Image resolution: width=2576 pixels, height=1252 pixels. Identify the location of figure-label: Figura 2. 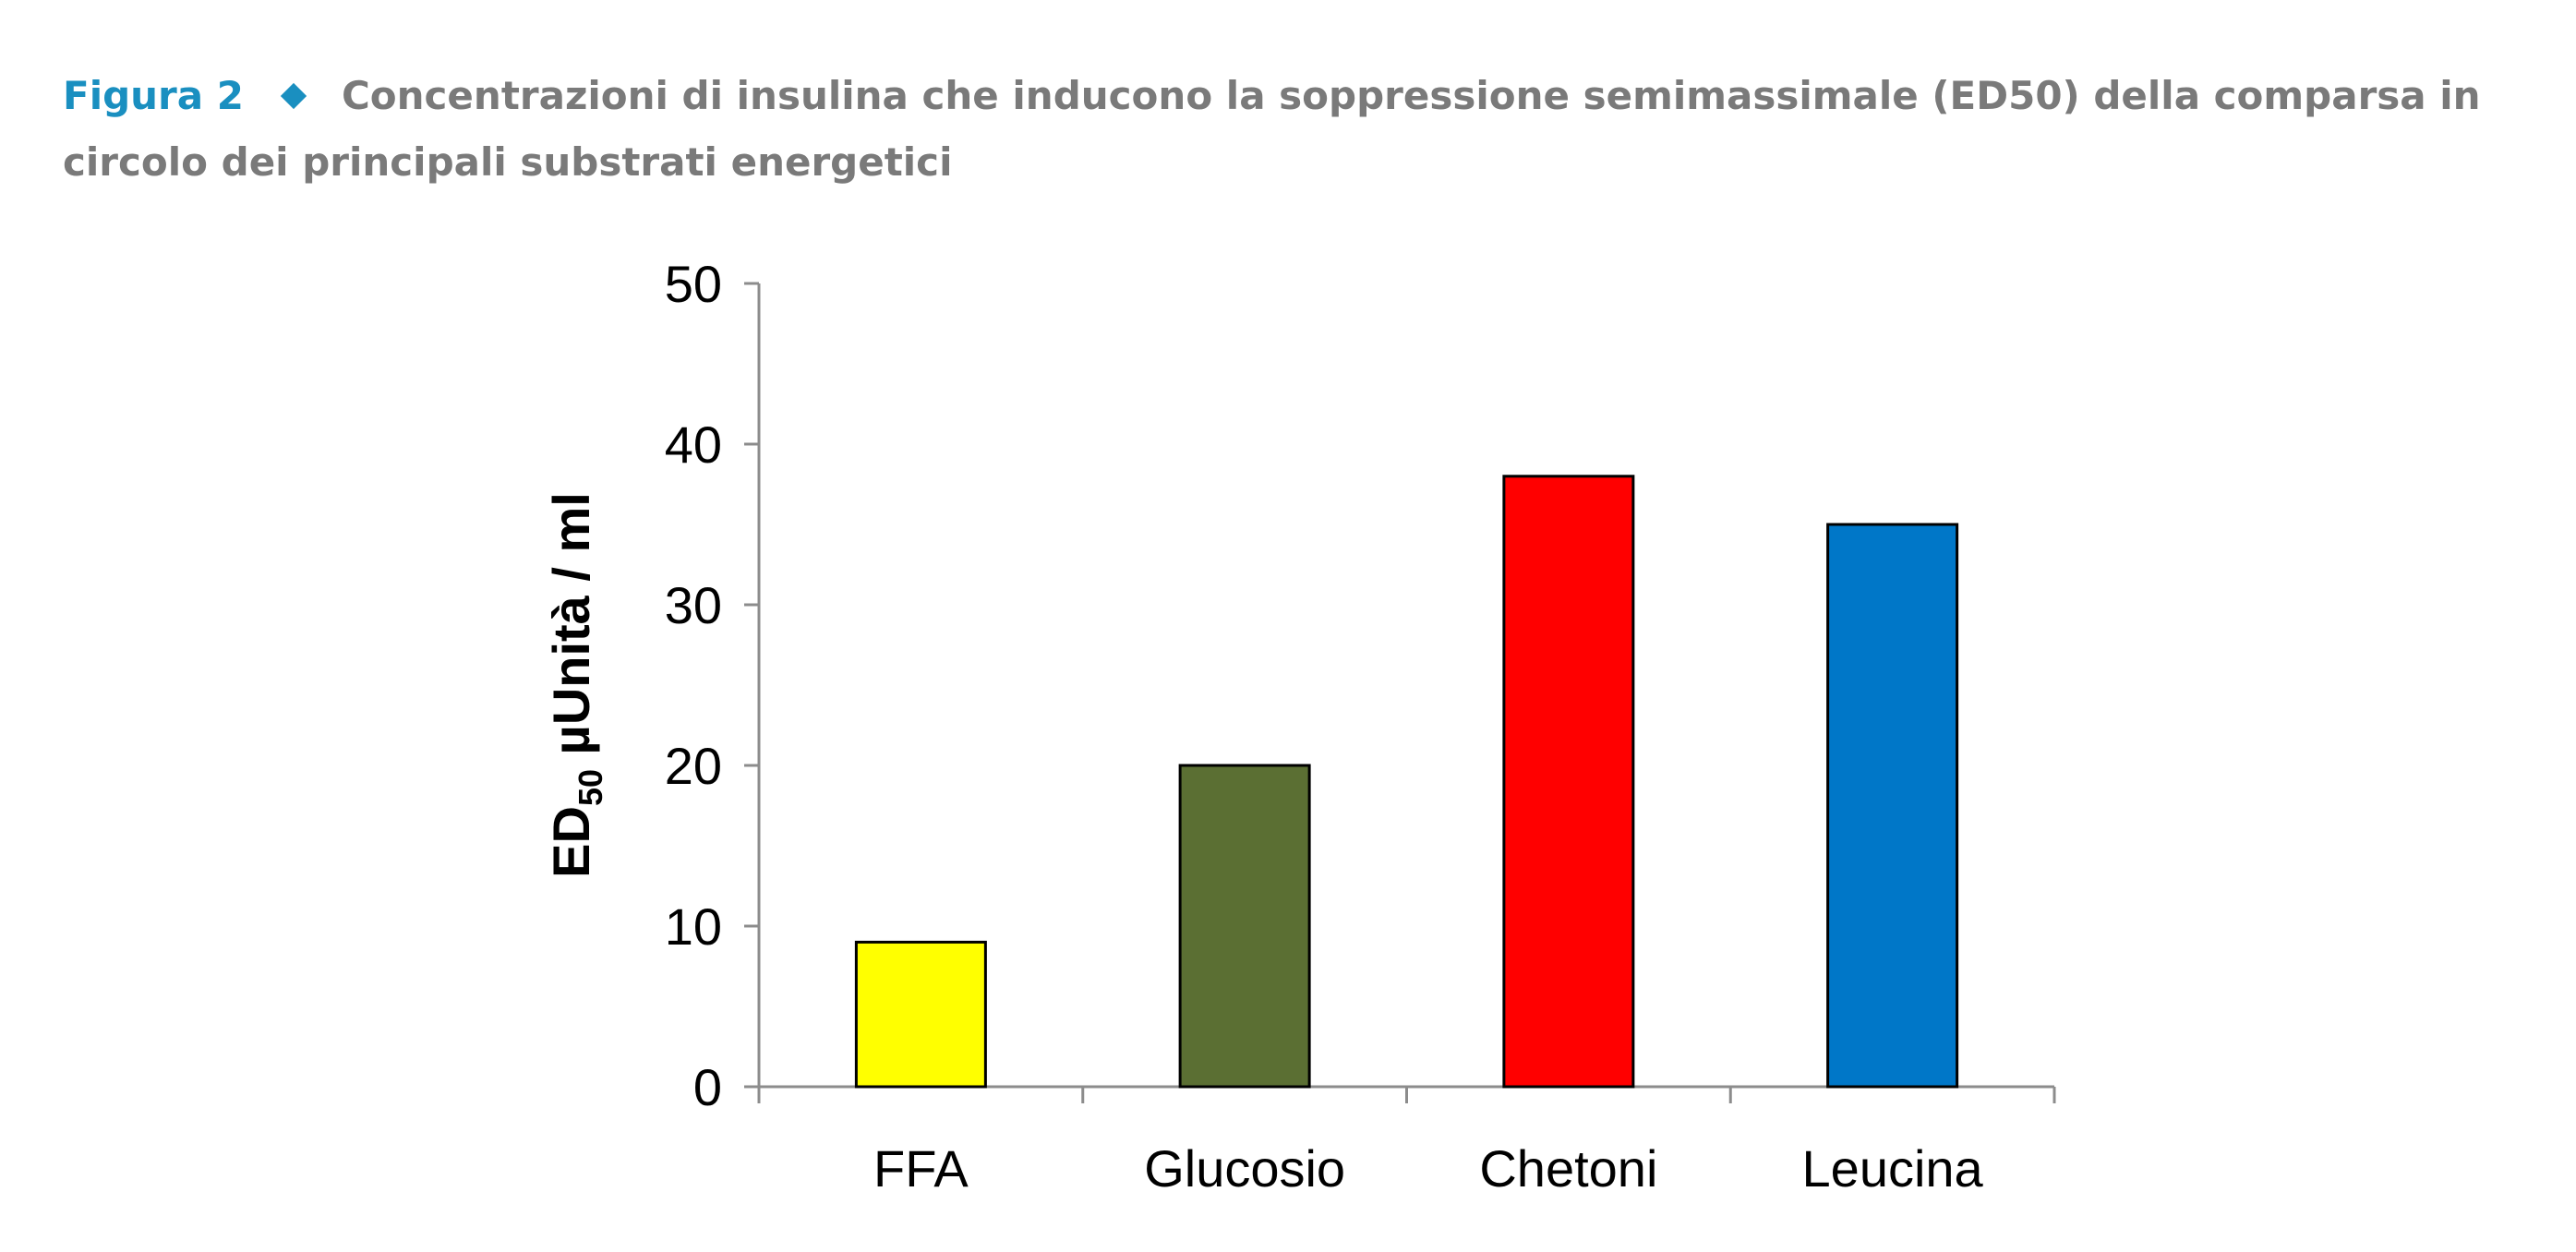
(153, 95).